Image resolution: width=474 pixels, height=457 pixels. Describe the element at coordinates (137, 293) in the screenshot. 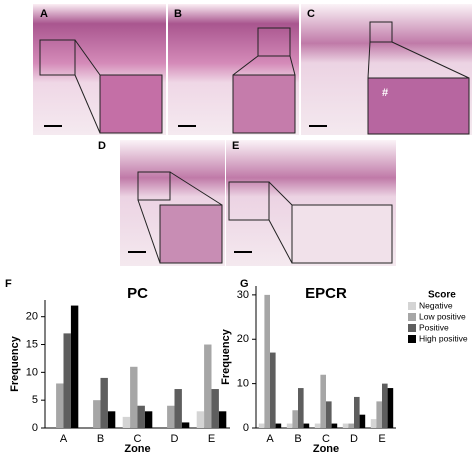

I see `chart-title: PC` at that location.